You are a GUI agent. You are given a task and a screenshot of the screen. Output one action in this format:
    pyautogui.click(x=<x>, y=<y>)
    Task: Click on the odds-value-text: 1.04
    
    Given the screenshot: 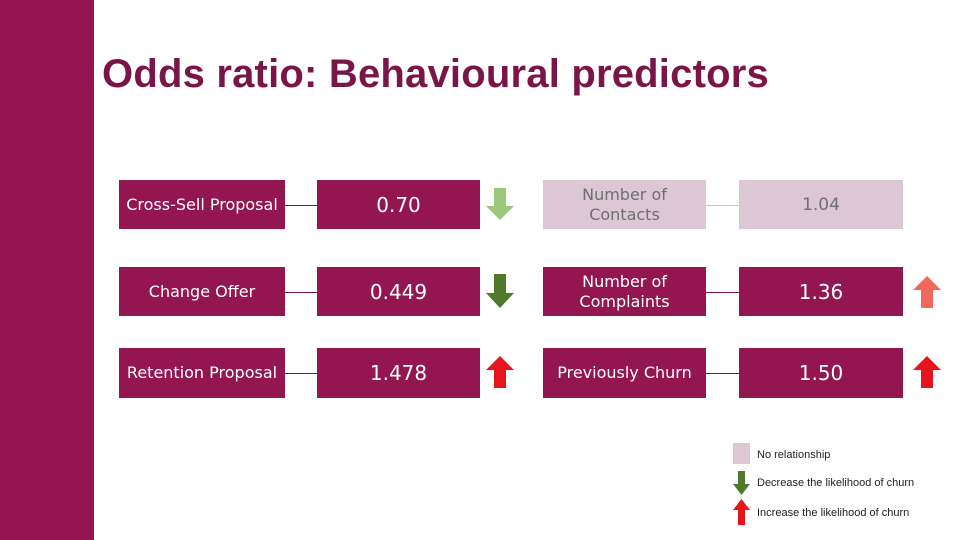 What is the action you would take?
    pyautogui.click(x=821, y=204)
    